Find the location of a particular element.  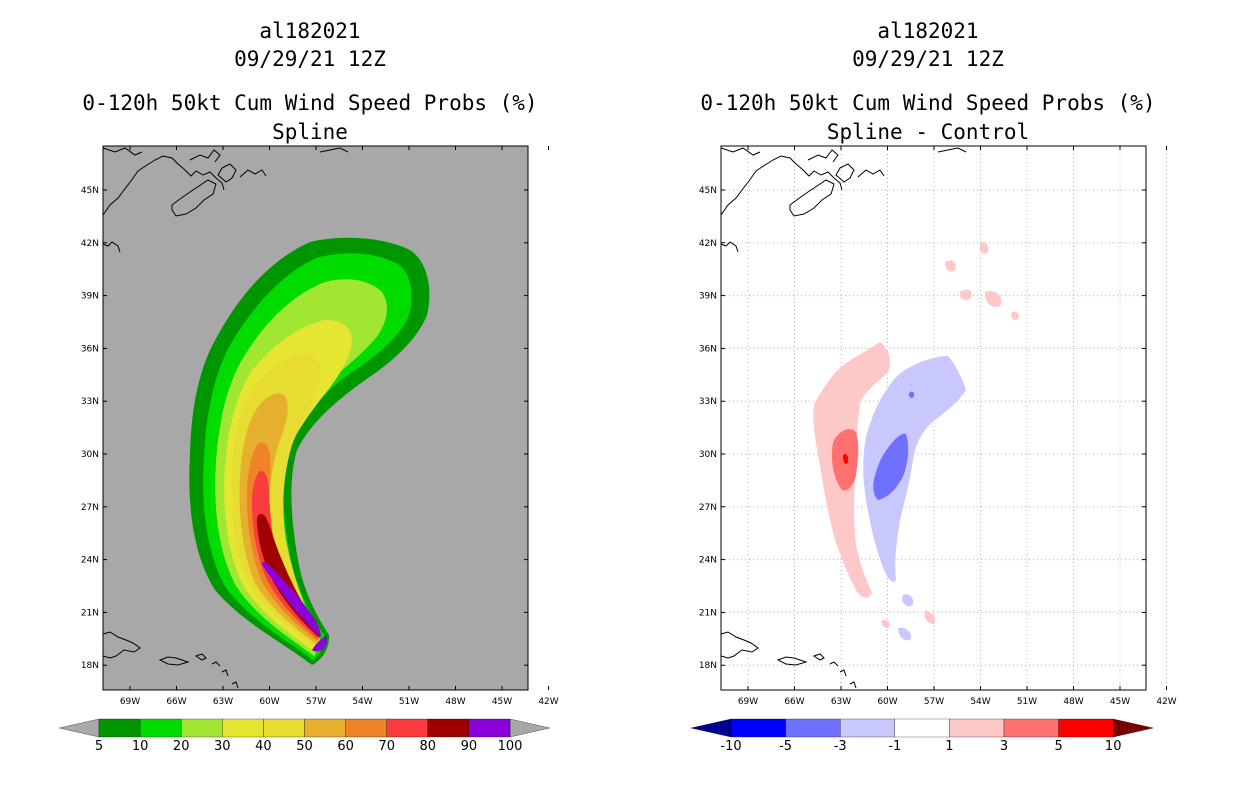

left-map-subtitle: Spline is located at coordinates (310, 132).